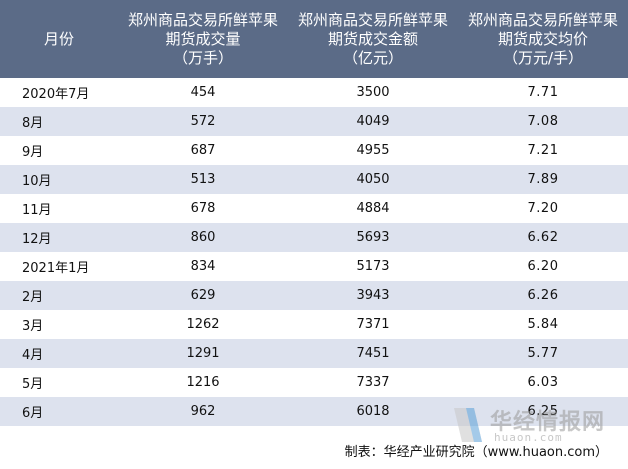 The height and width of the screenshot is (469, 628). What do you see at coordinates (373, 266) in the screenshot?
I see `amount-cell: 5173` at bounding box center [373, 266].